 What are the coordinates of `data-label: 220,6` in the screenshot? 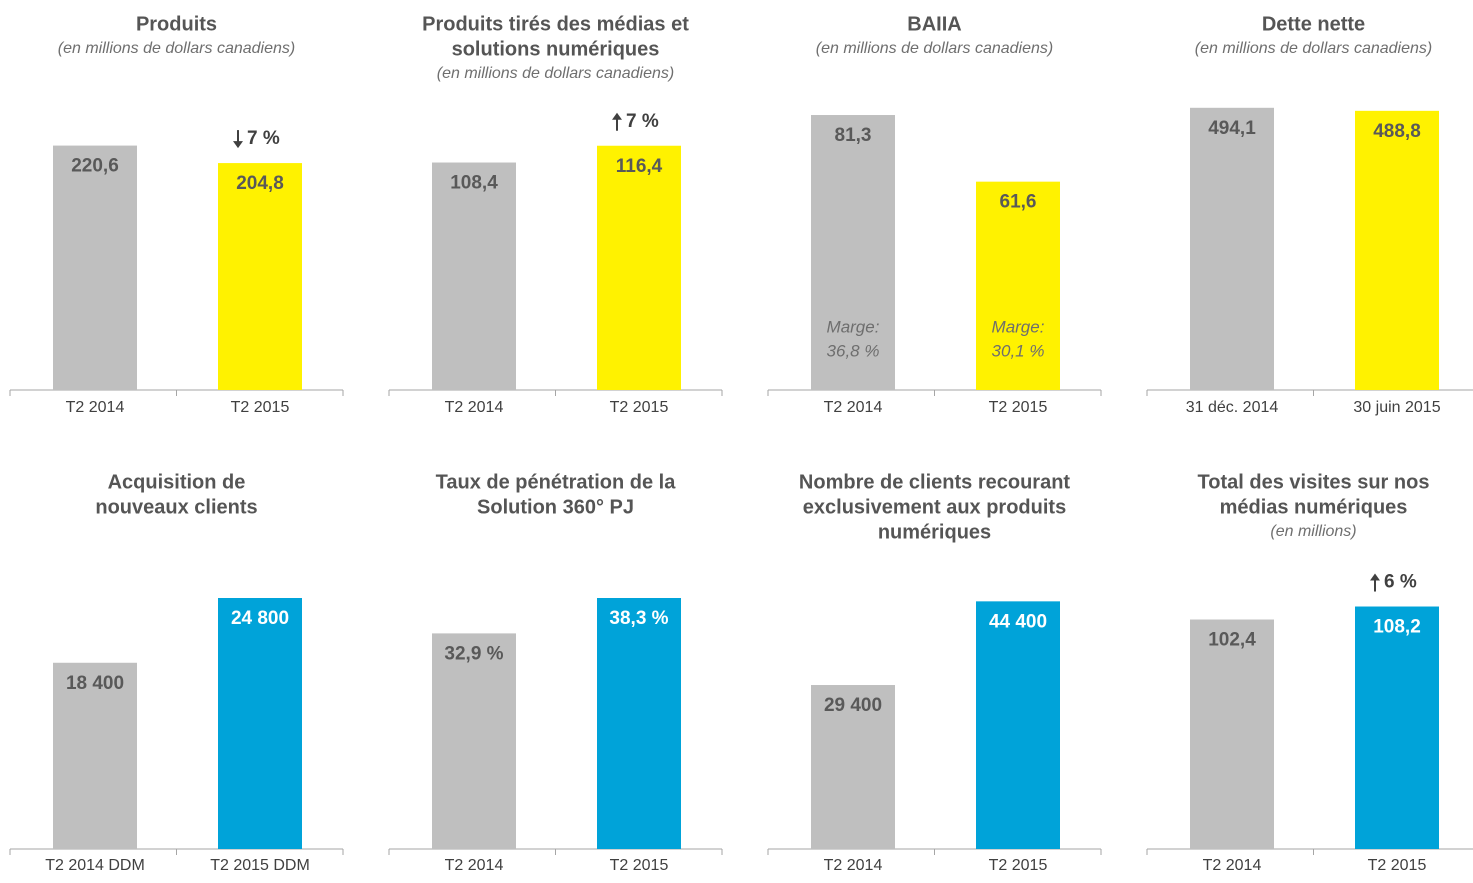 It's located at (95, 166).